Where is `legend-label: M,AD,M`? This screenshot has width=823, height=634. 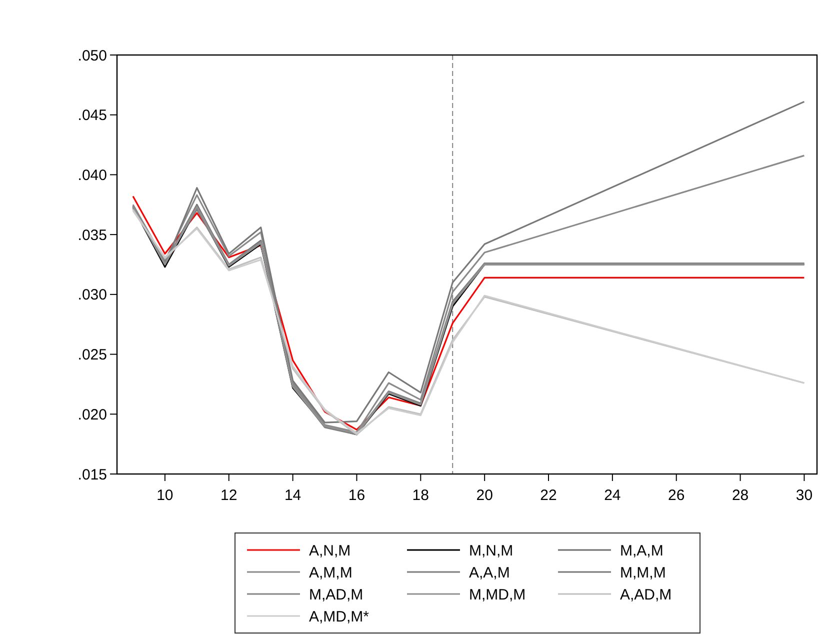
legend-label: M,AD,M is located at coordinates (336, 595).